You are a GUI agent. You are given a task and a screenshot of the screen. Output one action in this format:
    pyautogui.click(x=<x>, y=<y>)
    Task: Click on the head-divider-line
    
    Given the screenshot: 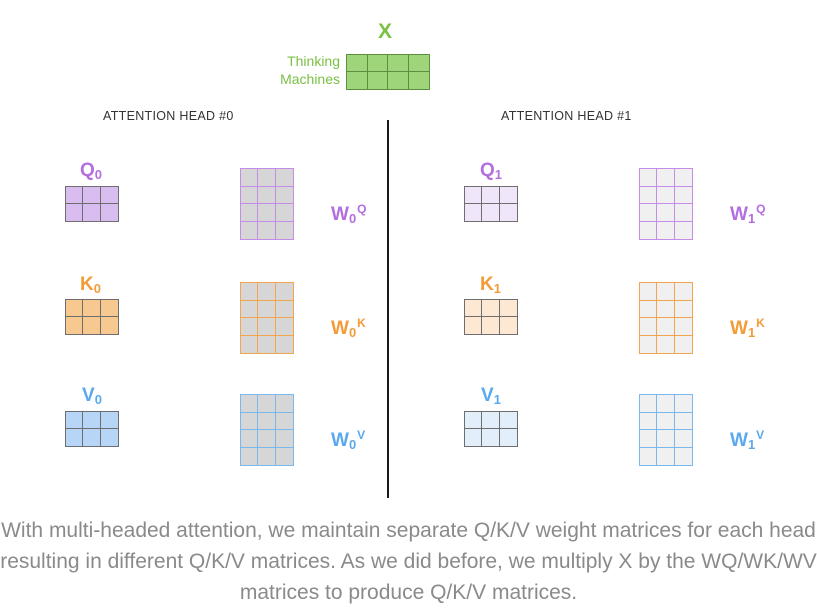 What is the action you would take?
    pyautogui.click(x=388, y=309)
    